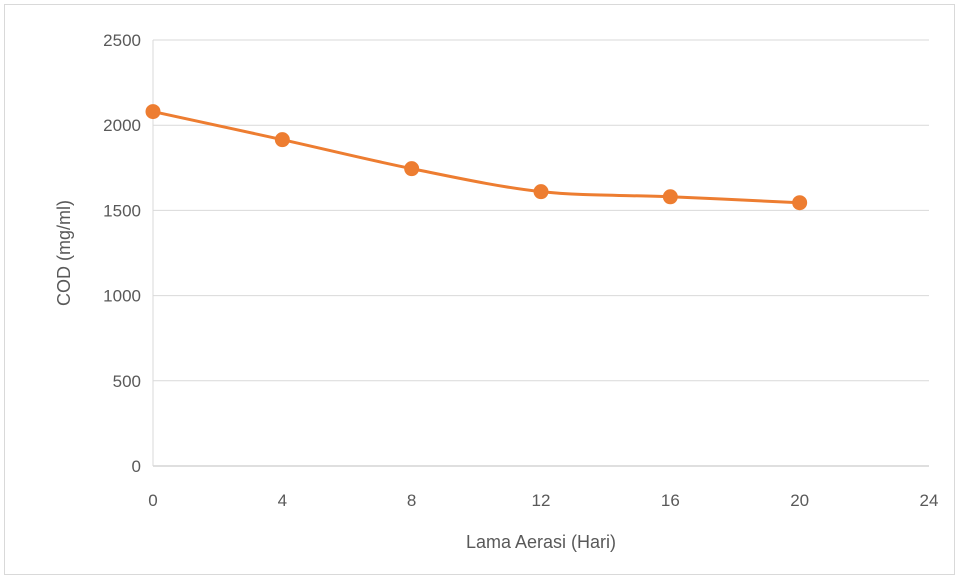 Image resolution: width=961 pixels, height=581 pixels. Describe the element at coordinates (122, 125) in the screenshot. I see `y-tick-label: 2000` at that location.